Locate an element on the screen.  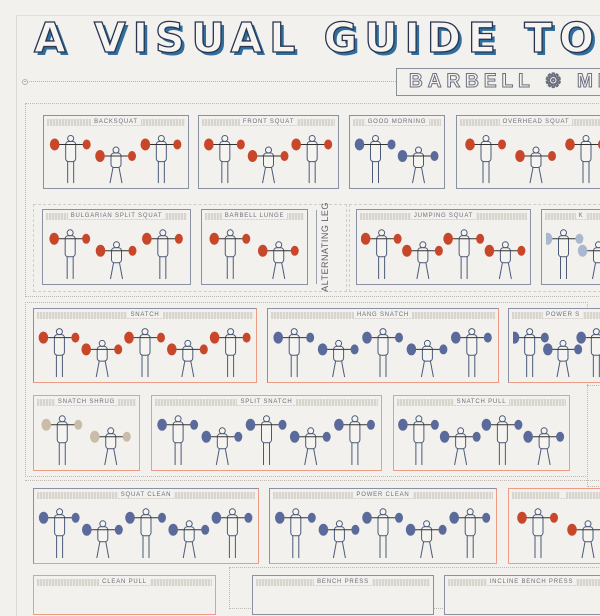
panel-label: SNATCH is located at coordinates (144, 315).